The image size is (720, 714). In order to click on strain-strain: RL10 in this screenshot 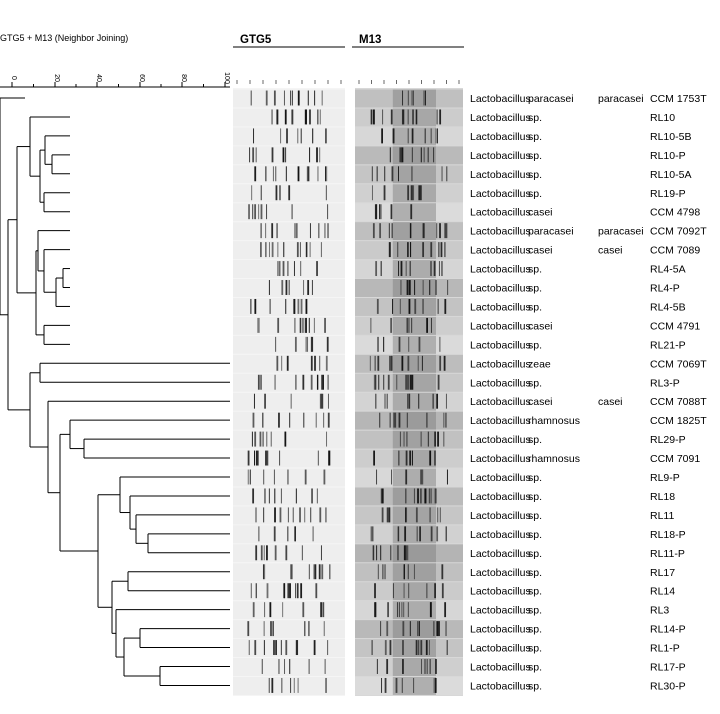, I will do `click(662, 118)`.